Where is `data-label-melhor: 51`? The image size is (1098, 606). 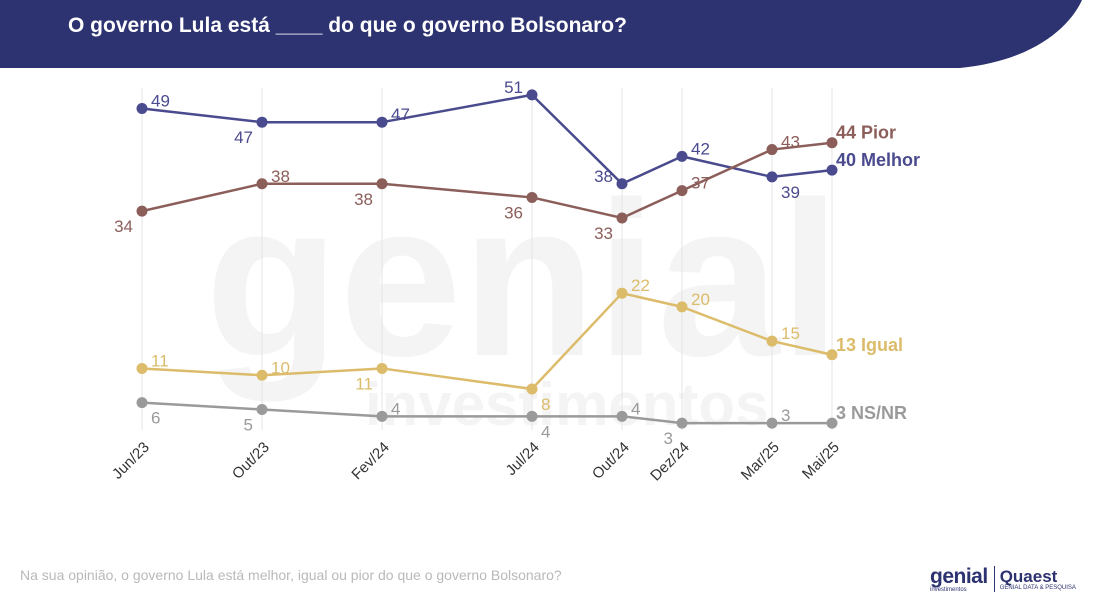 data-label-melhor: 51 is located at coordinates (513, 87).